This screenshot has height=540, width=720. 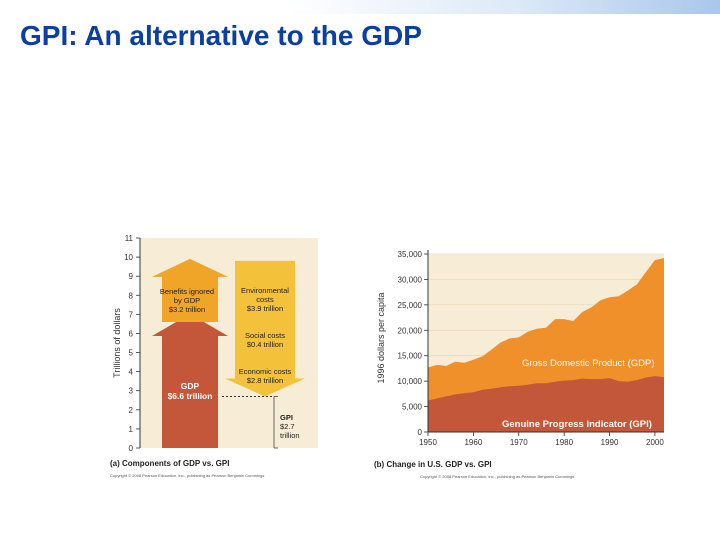 I want to click on y-tick-label: 35,000, so click(x=410, y=254).